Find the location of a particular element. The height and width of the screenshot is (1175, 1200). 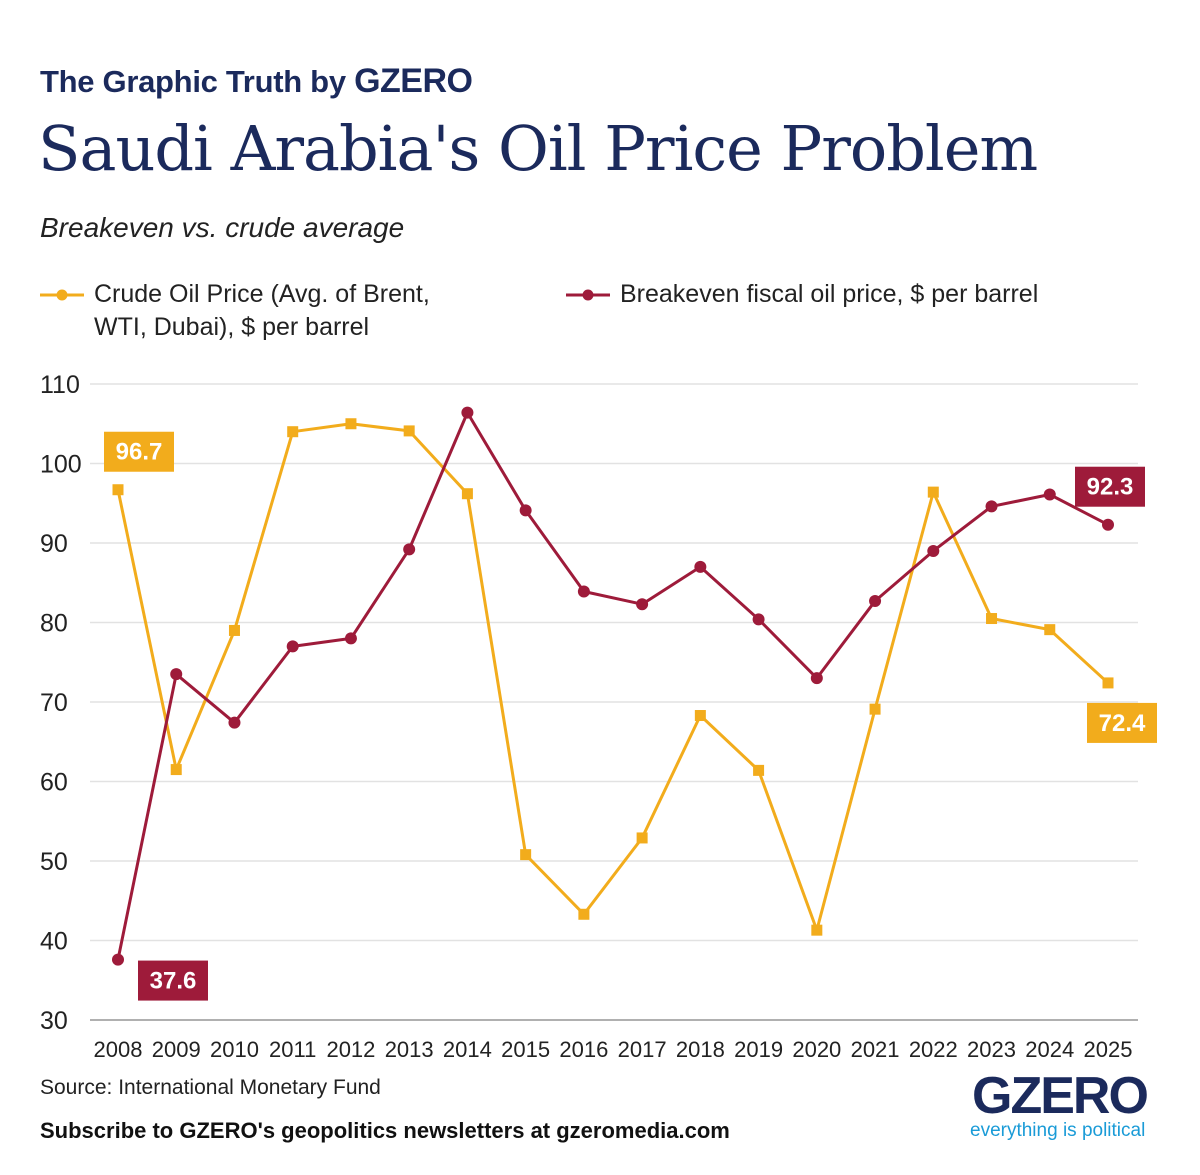

x-tick-label: 2011 is located at coordinates (292, 1049).